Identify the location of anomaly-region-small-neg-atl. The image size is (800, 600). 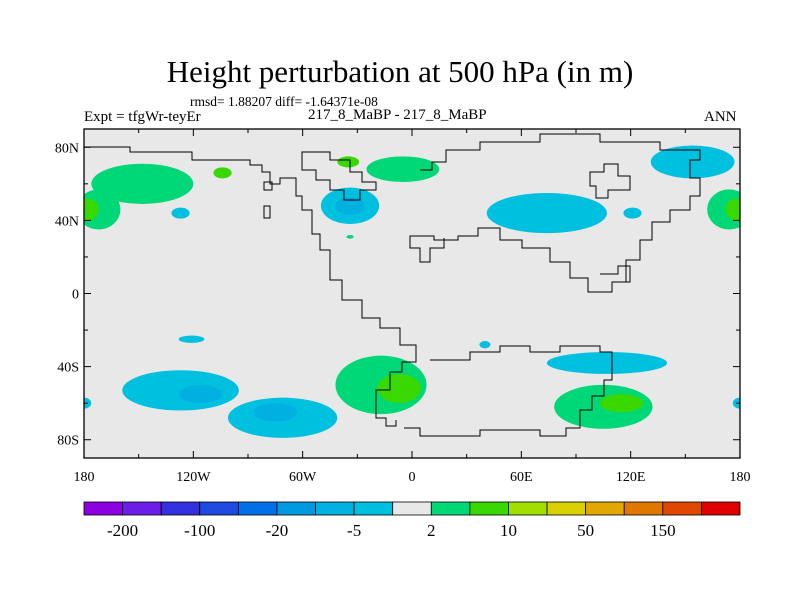
(485, 345).